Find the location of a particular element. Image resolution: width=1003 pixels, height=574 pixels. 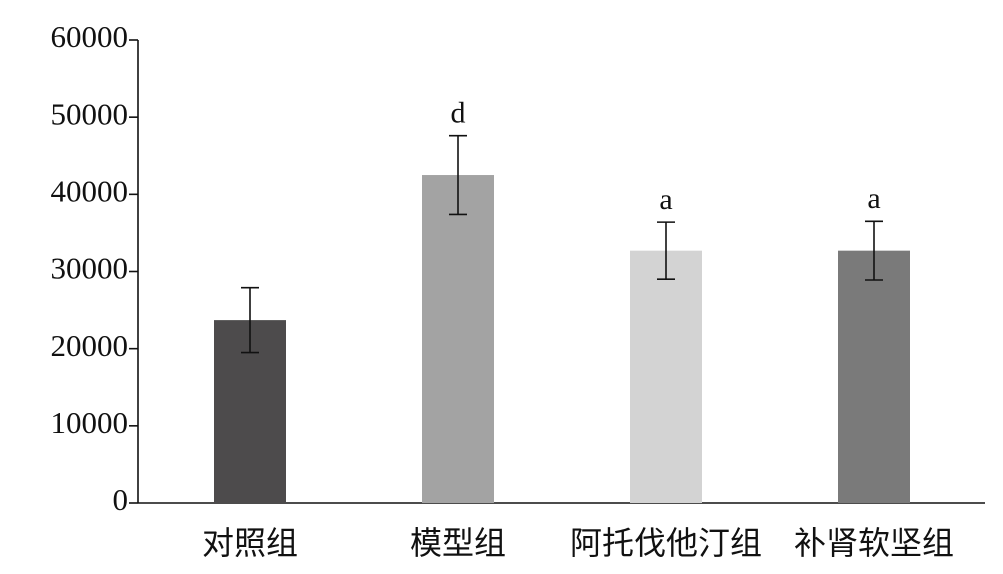

x-tick-label: 对照组 is located at coordinates (250, 543).